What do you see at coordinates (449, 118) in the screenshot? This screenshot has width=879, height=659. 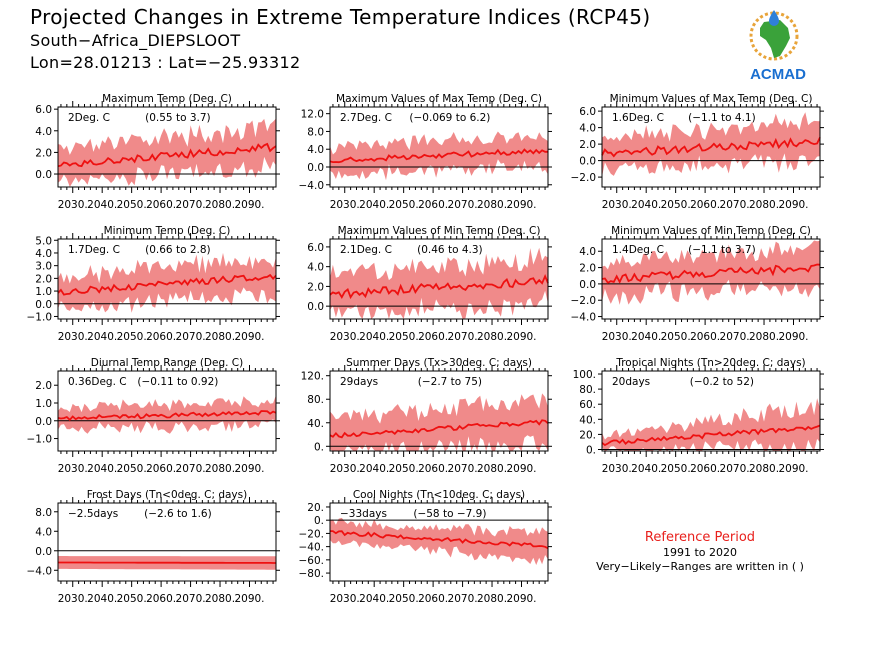 I see `range-label: (−0.069 to 6.2)` at bounding box center [449, 118].